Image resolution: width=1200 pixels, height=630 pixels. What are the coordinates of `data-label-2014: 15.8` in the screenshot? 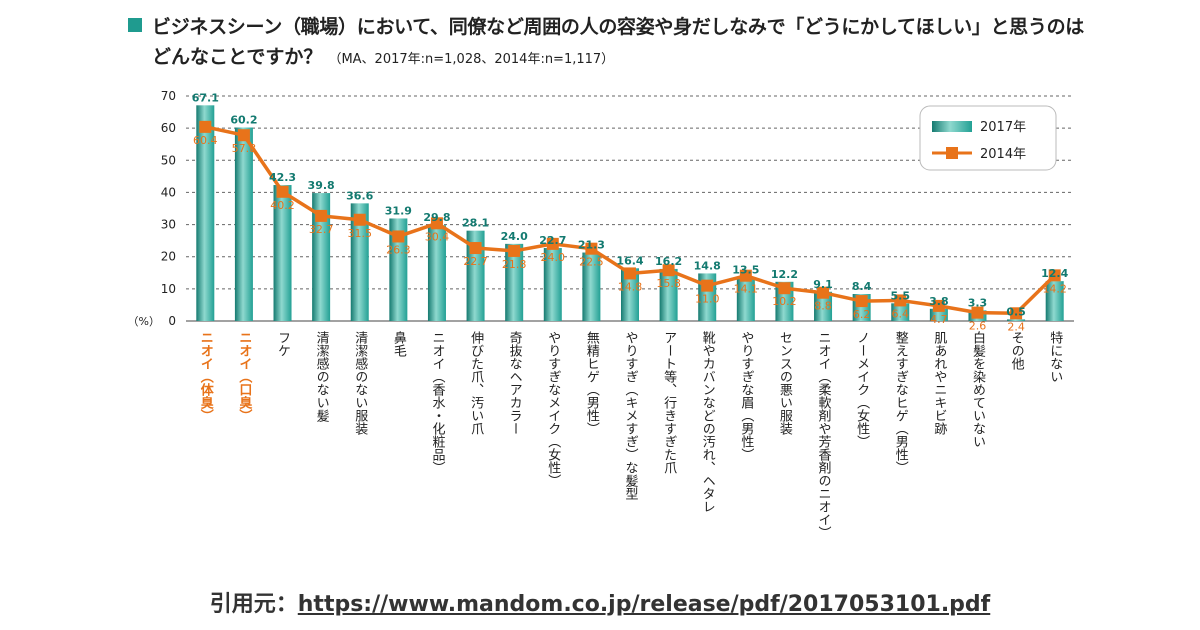 It's located at (668, 283).